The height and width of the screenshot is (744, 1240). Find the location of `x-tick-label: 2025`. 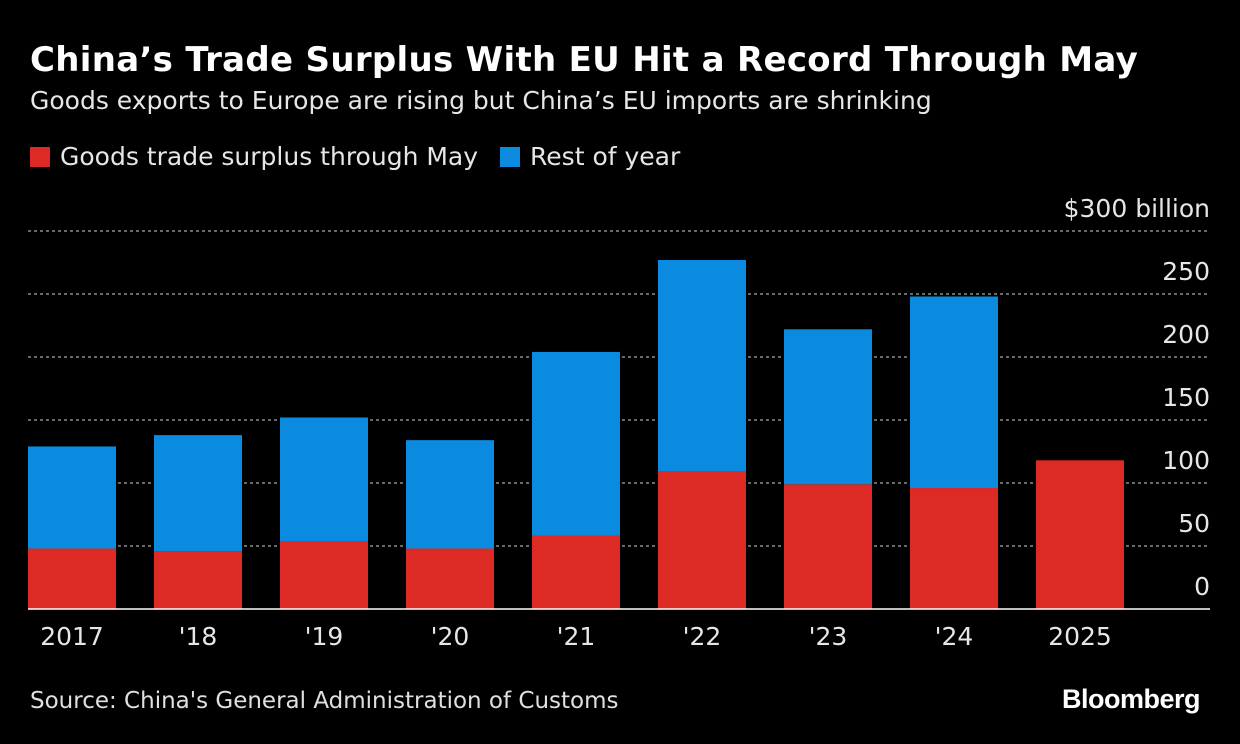

x-tick-label: 2025 is located at coordinates (1080, 636).